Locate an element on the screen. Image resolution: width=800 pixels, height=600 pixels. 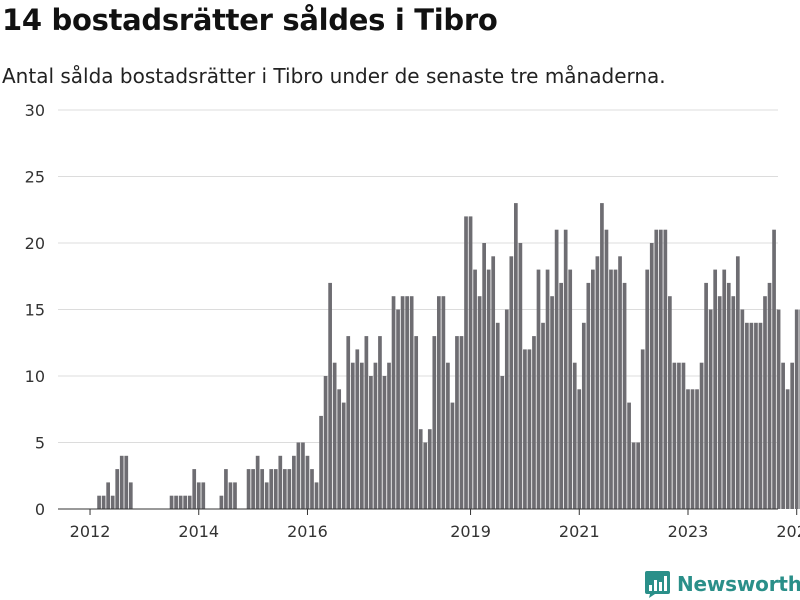
x-tick-label: 2019 is located at coordinates (470, 531).